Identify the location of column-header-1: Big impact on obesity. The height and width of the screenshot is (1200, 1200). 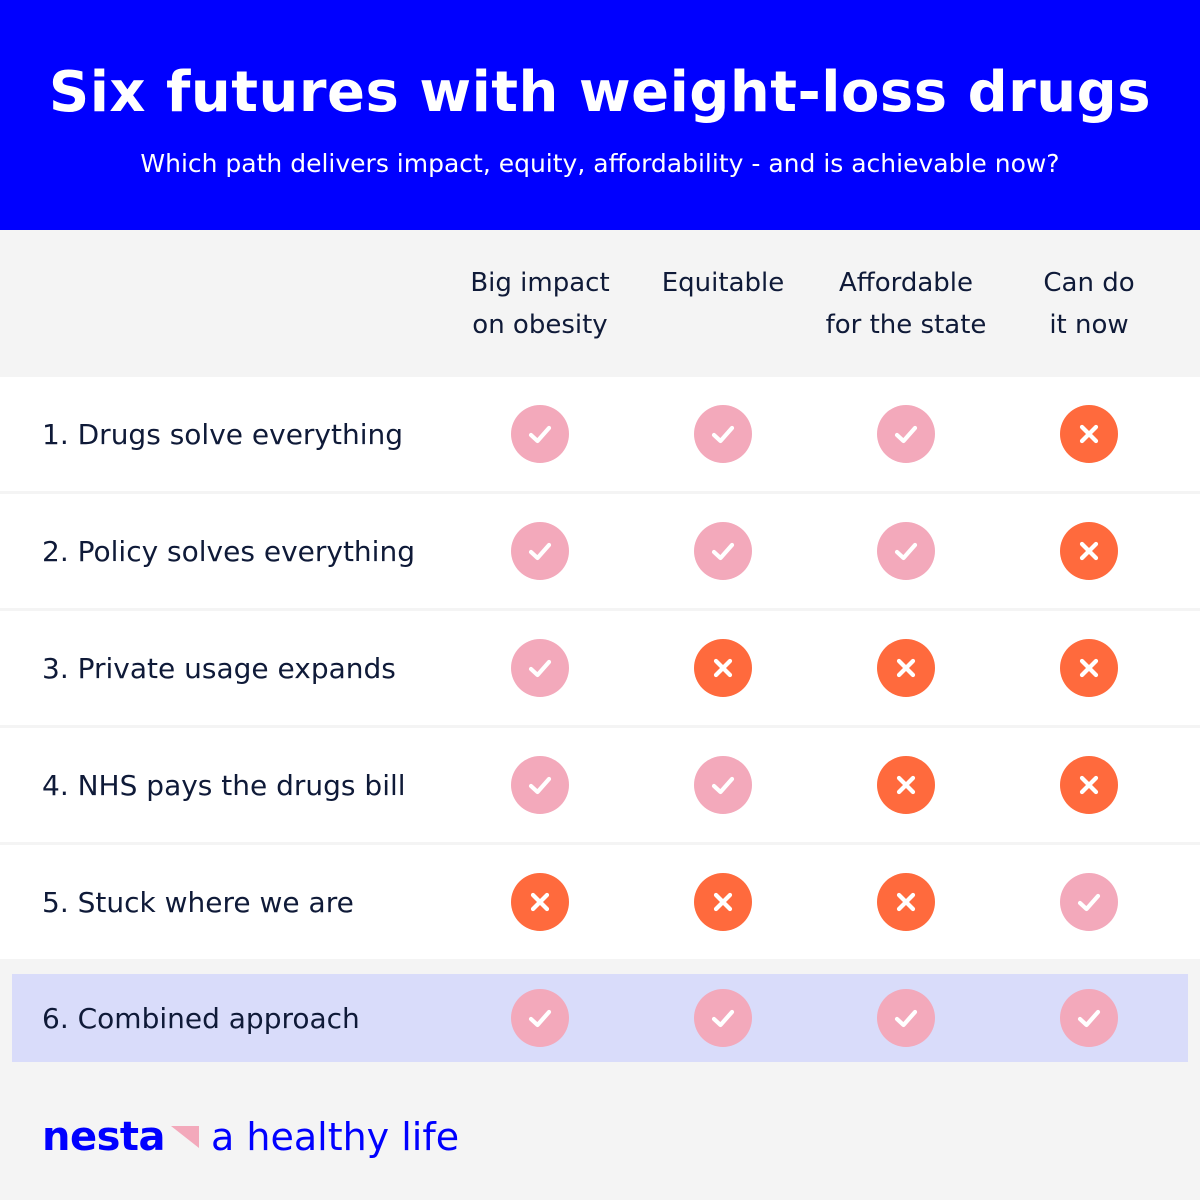
(540, 304).